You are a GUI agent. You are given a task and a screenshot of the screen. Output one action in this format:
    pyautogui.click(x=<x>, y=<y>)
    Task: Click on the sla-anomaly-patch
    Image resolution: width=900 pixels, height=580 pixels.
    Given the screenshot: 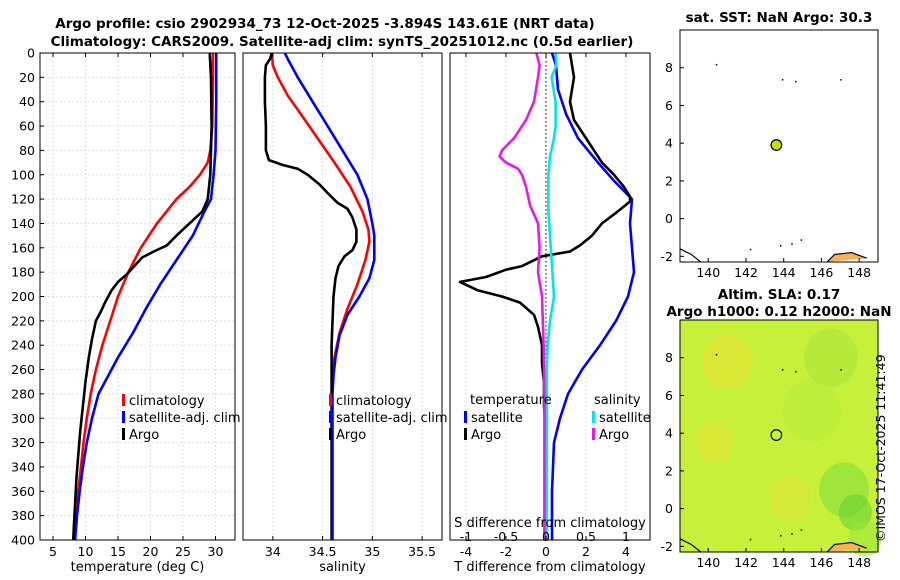 What is the action you would take?
    pyautogui.click(x=812, y=410)
    